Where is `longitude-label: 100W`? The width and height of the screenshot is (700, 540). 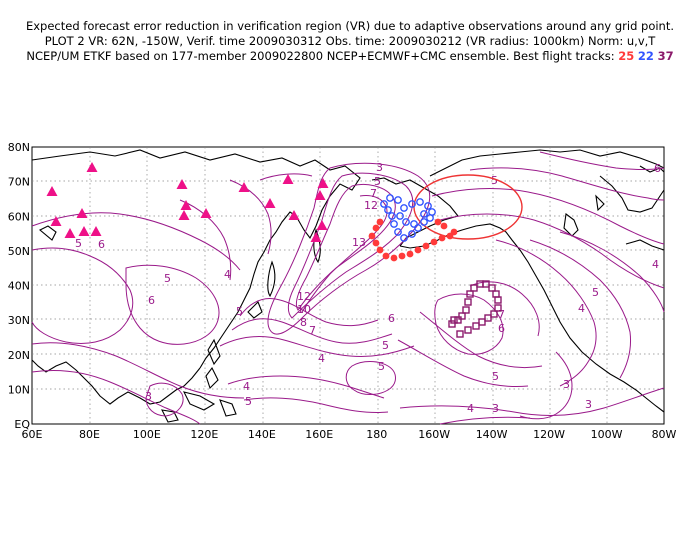 longitude-label: 100W is located at coordinates (607, 434).